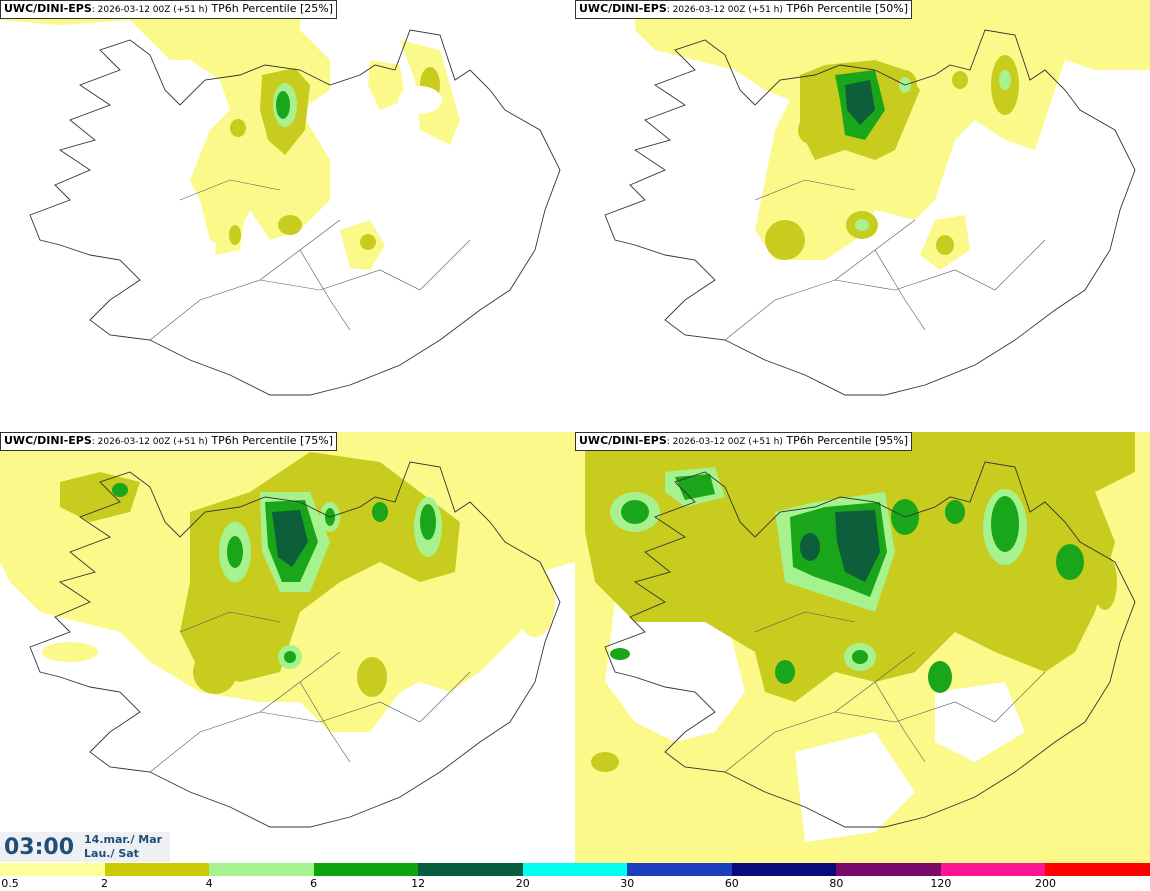 This screenshot has width=1150, height=891. What do you see at coordinates (418, 883) in the screenshot?
I see `colorbar-tick-label: 12` at bounding box center [418, 883].